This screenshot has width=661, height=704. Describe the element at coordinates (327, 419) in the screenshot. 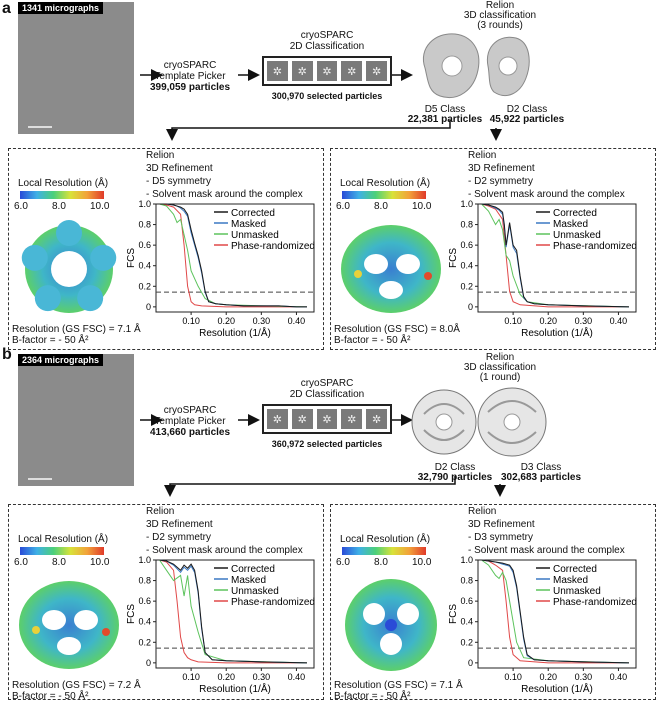

I see `class2d-strip-b: ✲ ✲ ✲ ✲ ✲` at that location.